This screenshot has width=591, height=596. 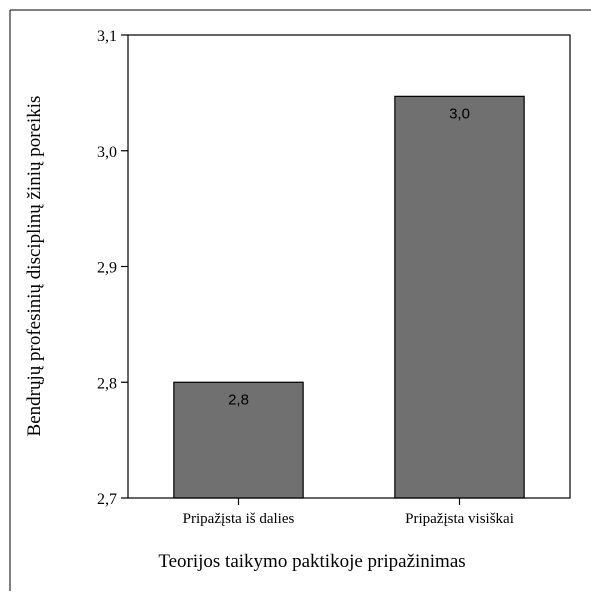 I want to click on y-tick-label: 3,1, so click(x=107, y=36).